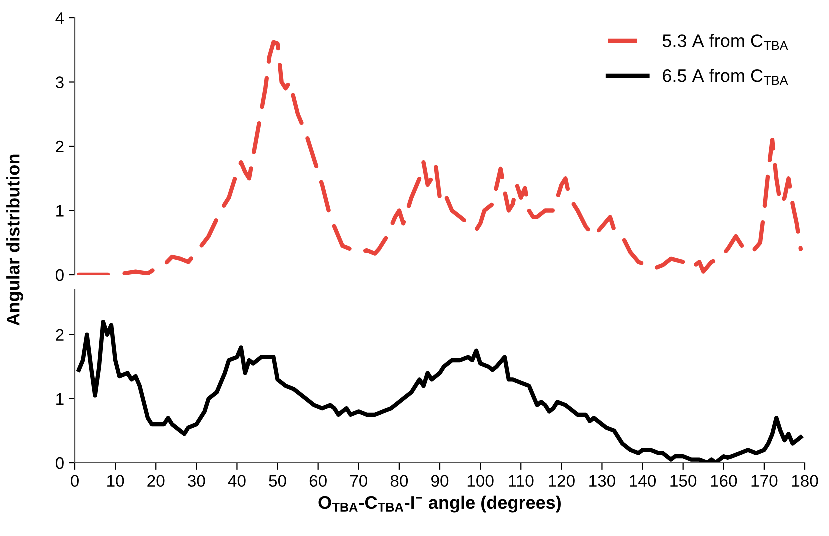 This screenshot has width=829, height=536. Describe the element at coordinates (805, 481) in the screenshot. I see `x-tick-label: 180` at that location.